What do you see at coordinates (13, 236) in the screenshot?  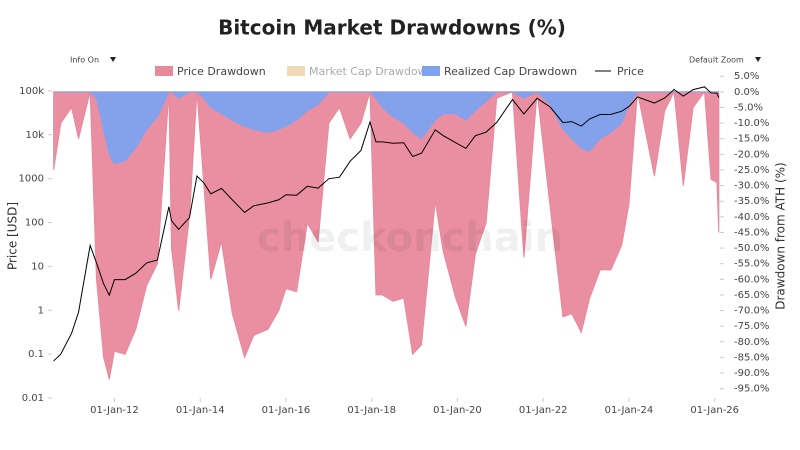 I see `y-axis-title: Price [USD]` at bounding box center [13, 236].